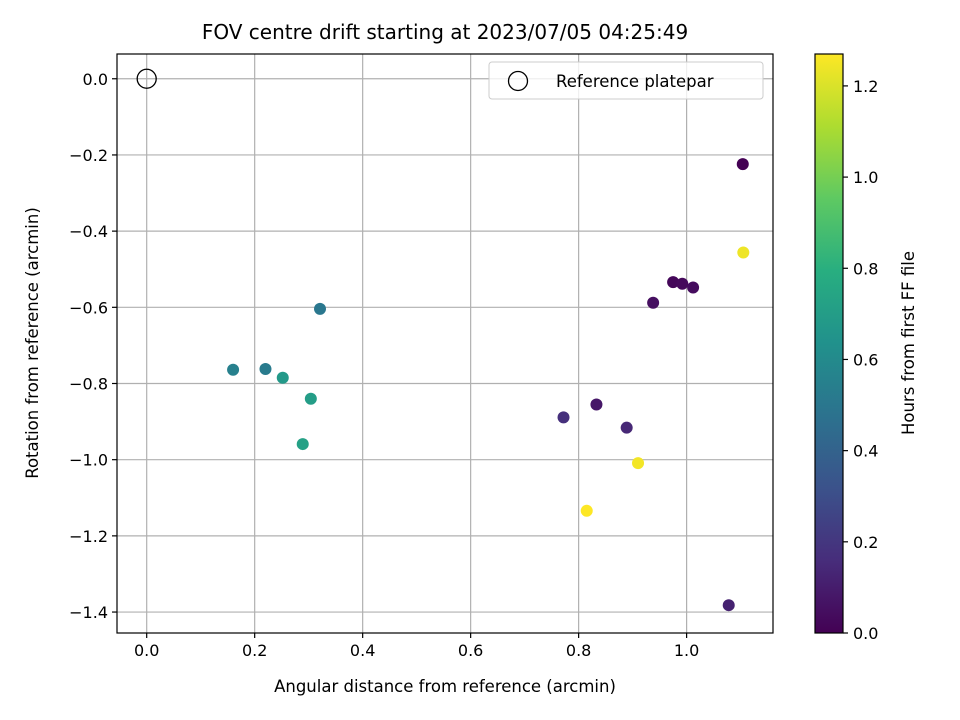 The width and height of the screenshot is (960, 720). Describe the element at coordinates (865, 451) in the screenshot. I see `colorbar-tick-label: 0.4` at that location.